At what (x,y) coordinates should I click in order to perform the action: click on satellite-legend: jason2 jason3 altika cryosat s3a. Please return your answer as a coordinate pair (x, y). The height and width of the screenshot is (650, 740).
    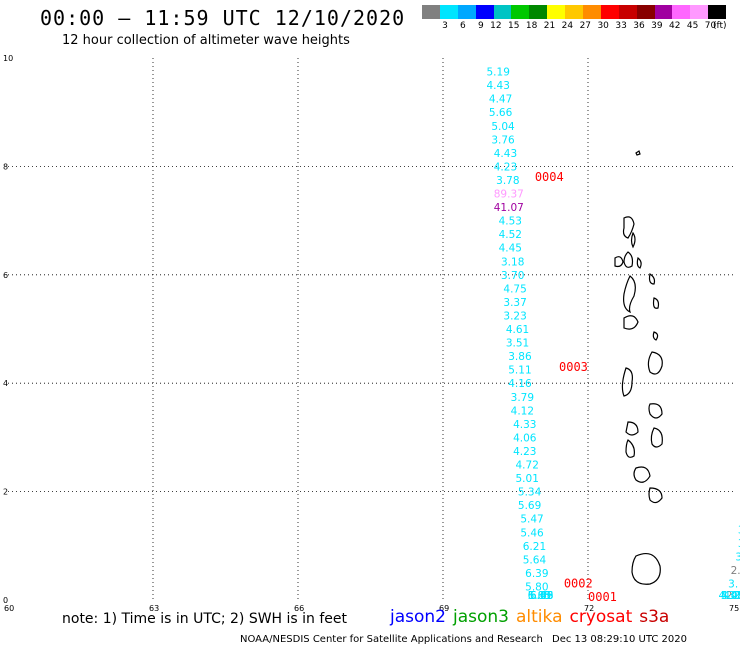
    Looking at the image, I should click on (533, 617).